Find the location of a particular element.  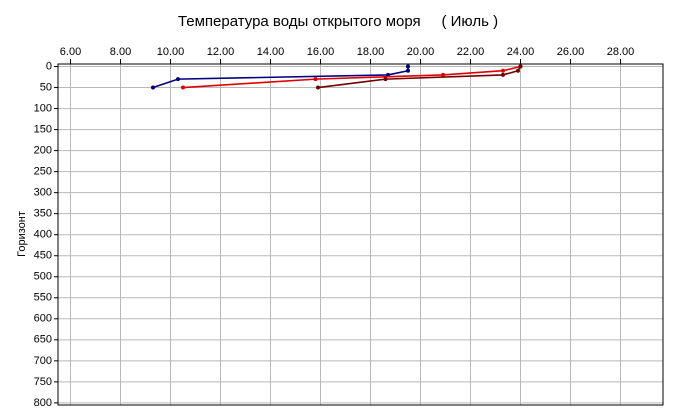

y-tick-label: 700 is located at coordinates (43, 361).